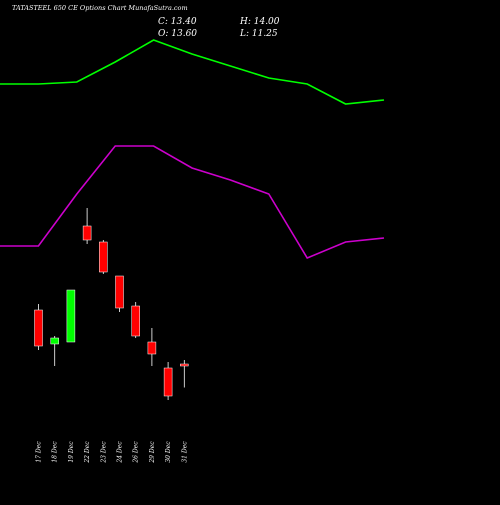 This screenshot has height=505, width=500. I want to click on candles, so click(111, 304).